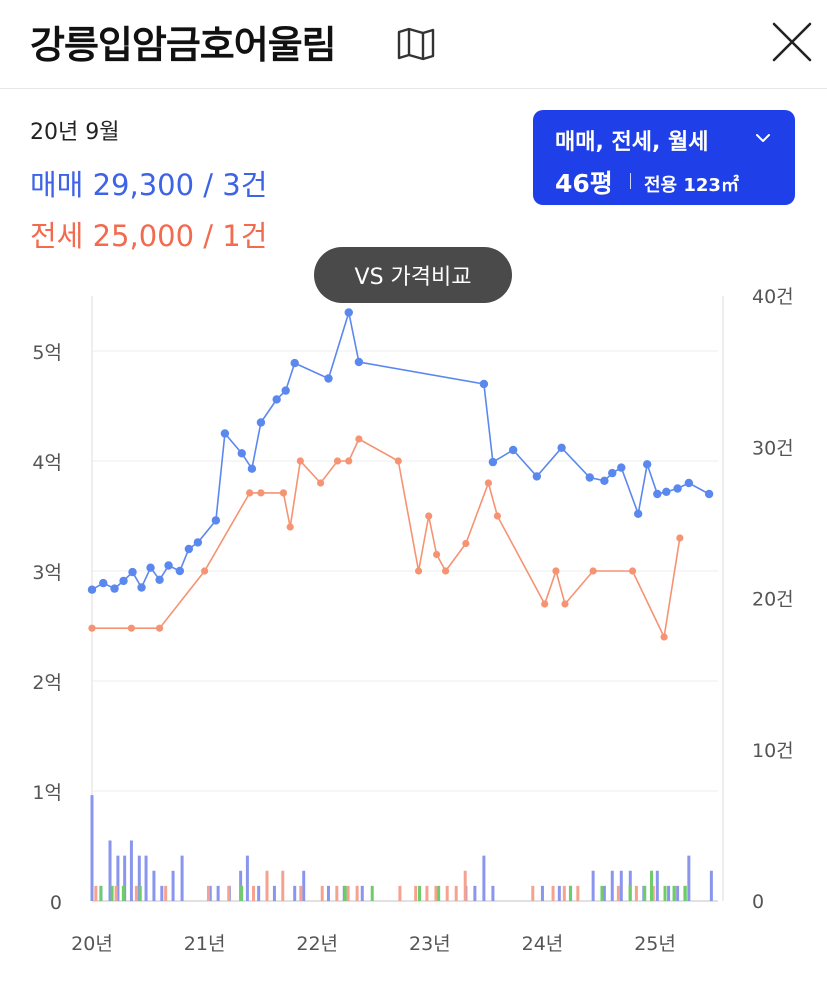  I want to click on chevron-down-icon, so click(763, 138).